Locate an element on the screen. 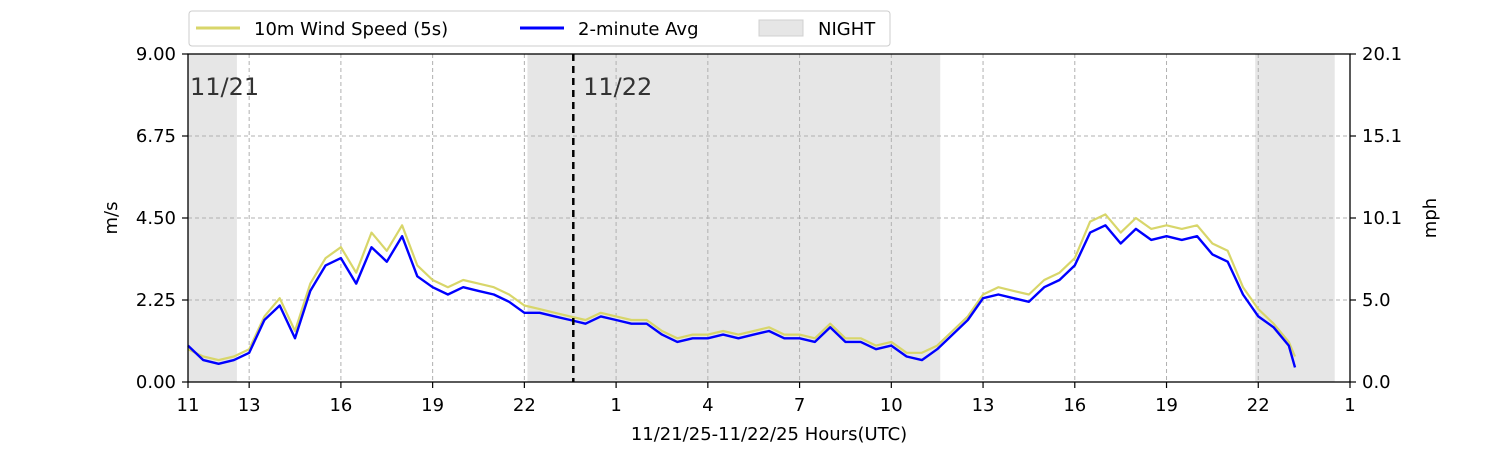 Image resolution: width=1500 pixels, height=450 pixels. y-tick-label-left: 2.25 is located at coordinates (156, 300).